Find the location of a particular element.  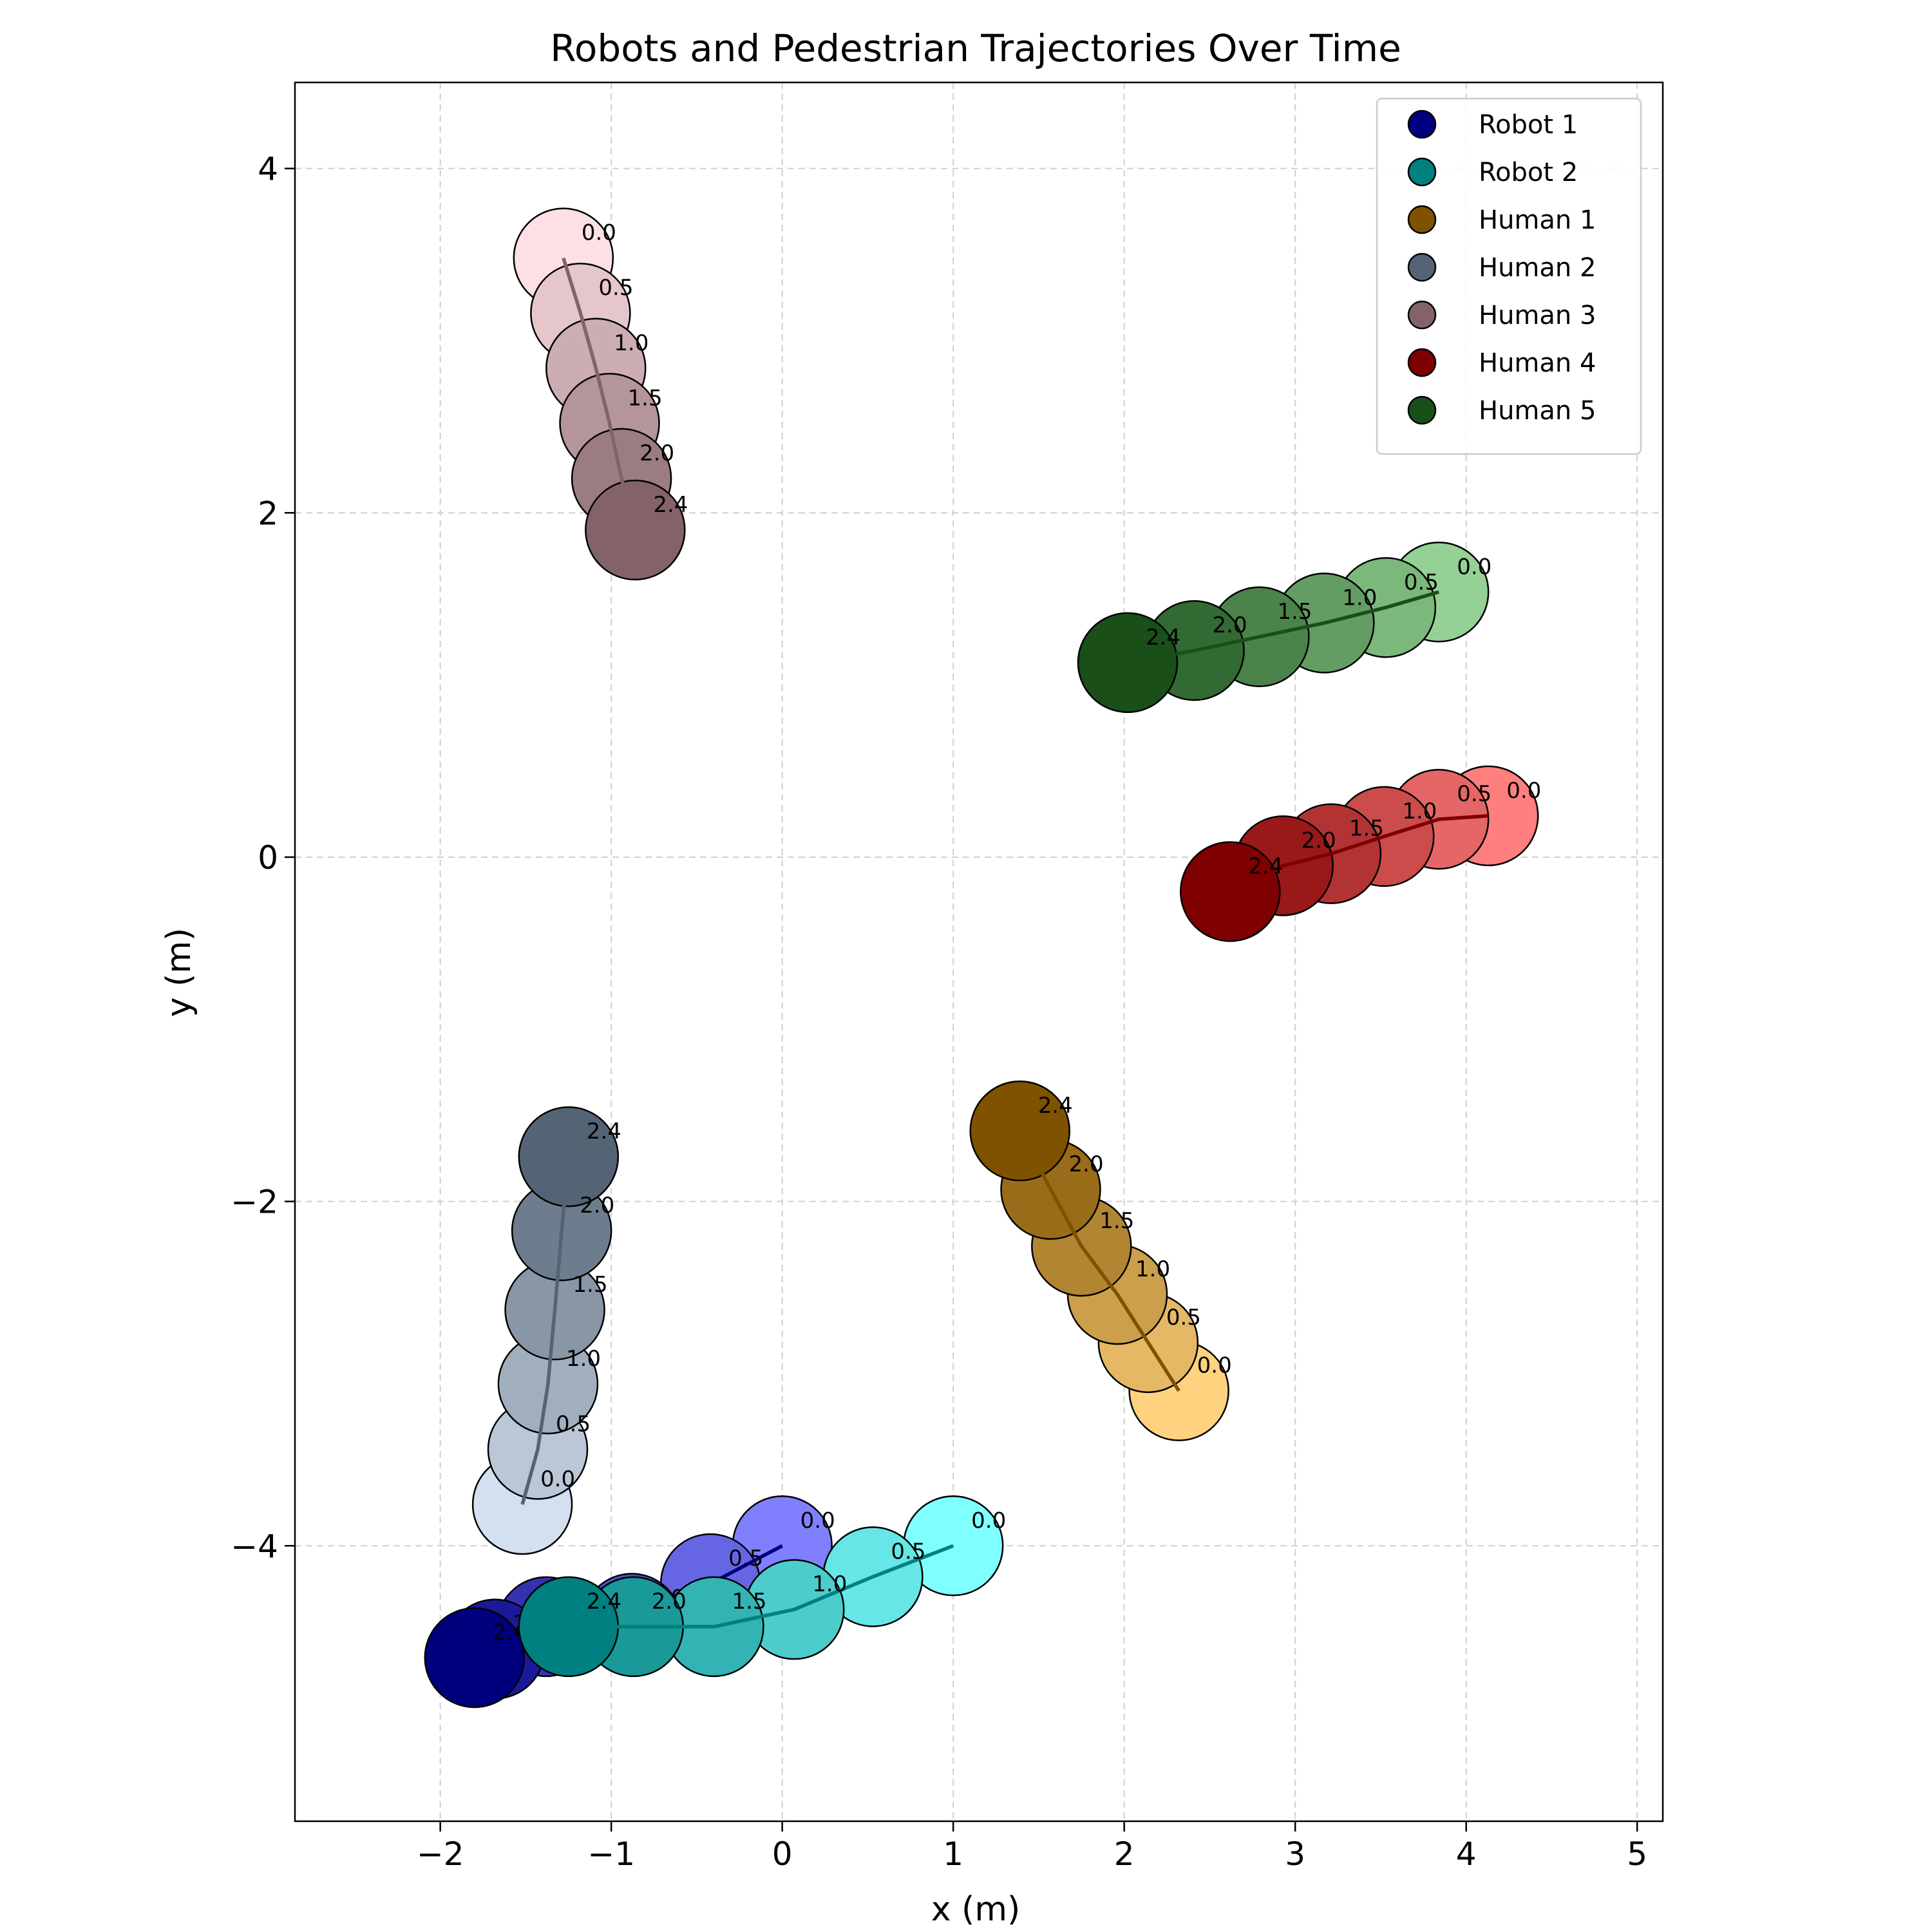

y-axis-label: y (m) is located at coordinates (179, 973).